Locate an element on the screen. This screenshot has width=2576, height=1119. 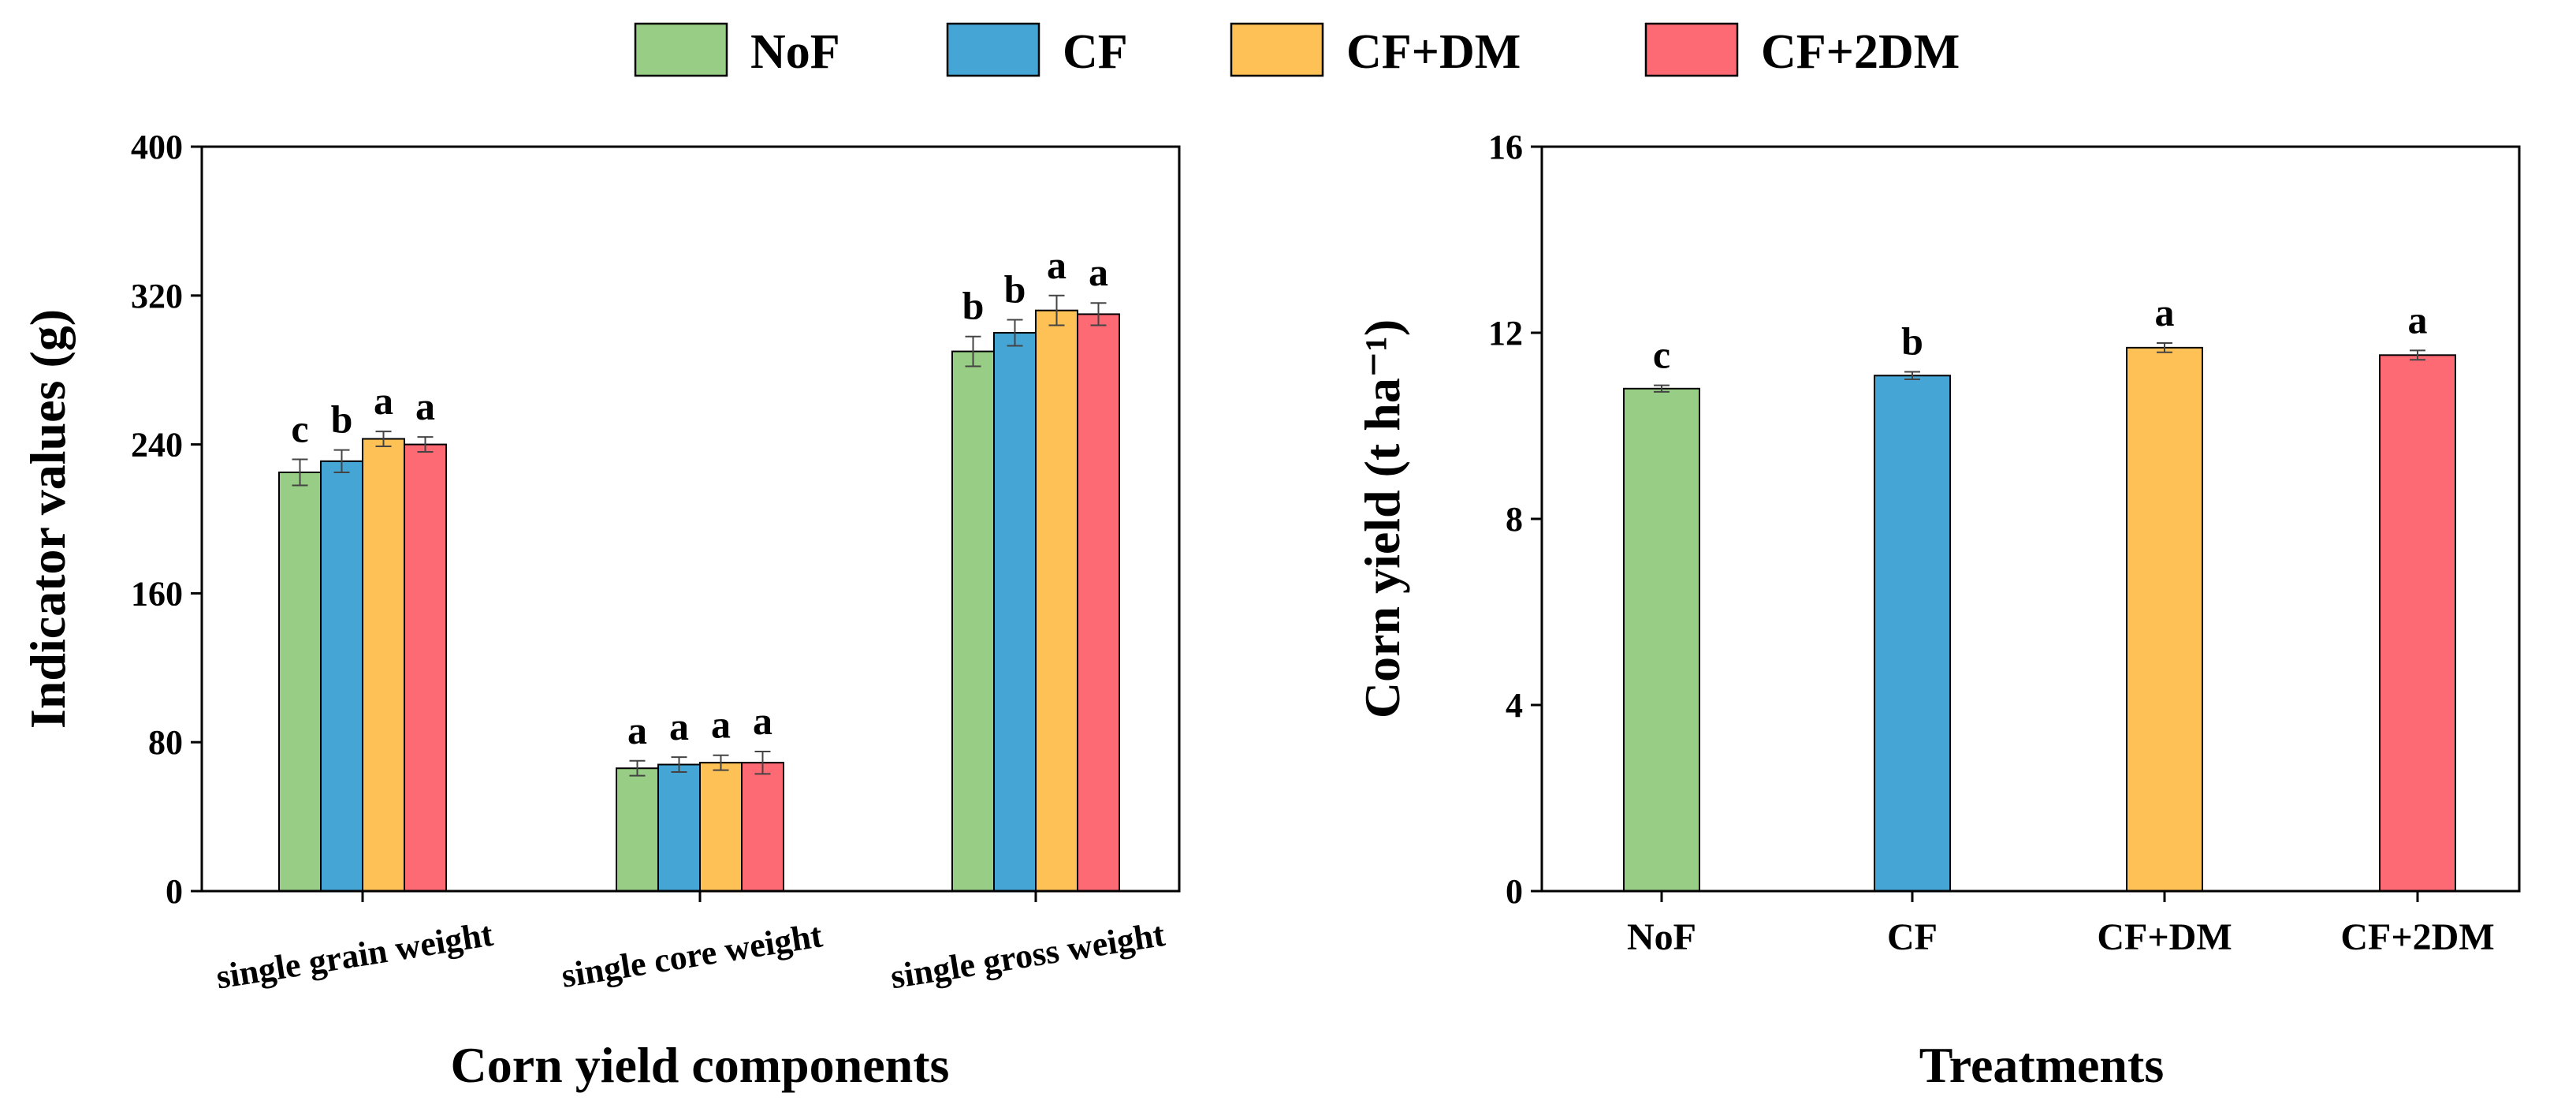
right-x-tick-label: NoF is located at coordinates (1661, 937).